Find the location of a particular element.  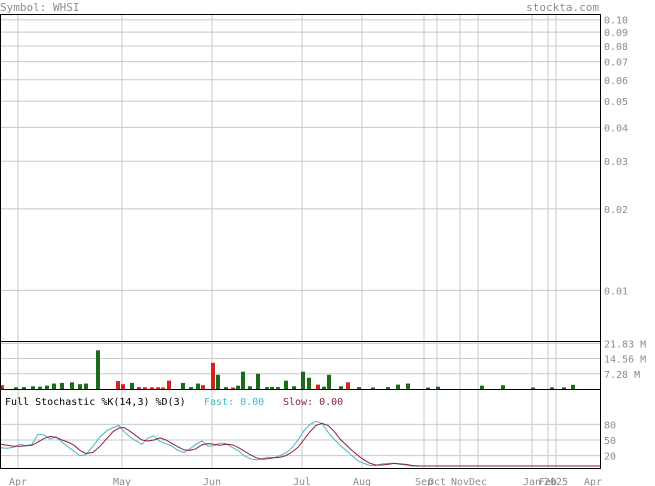

x-tick-label-jun: Jun is located at coordinates (212, 481).